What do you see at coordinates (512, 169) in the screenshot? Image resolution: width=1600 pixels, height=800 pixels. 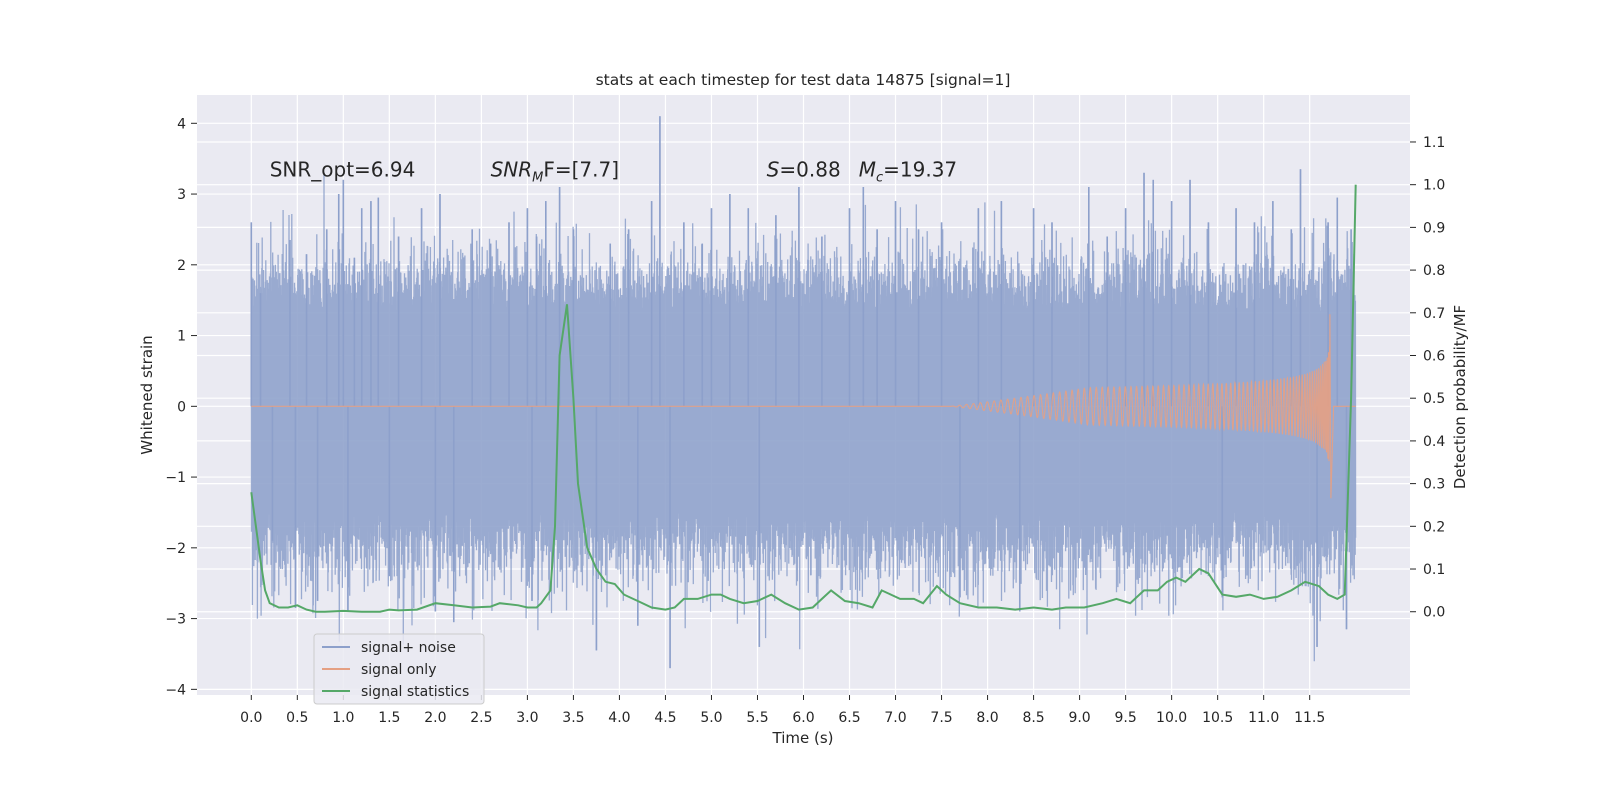 I see `annotation-main: SNR` at bounding box center [512, 169].